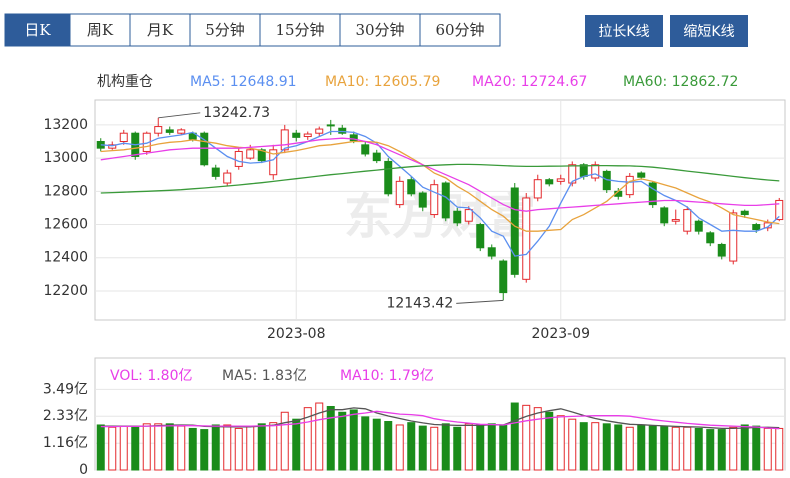 The height and width of the screenshot is (478, 790). I want to click on legend-entry: MA5: 12648.91, so click(243, 82).